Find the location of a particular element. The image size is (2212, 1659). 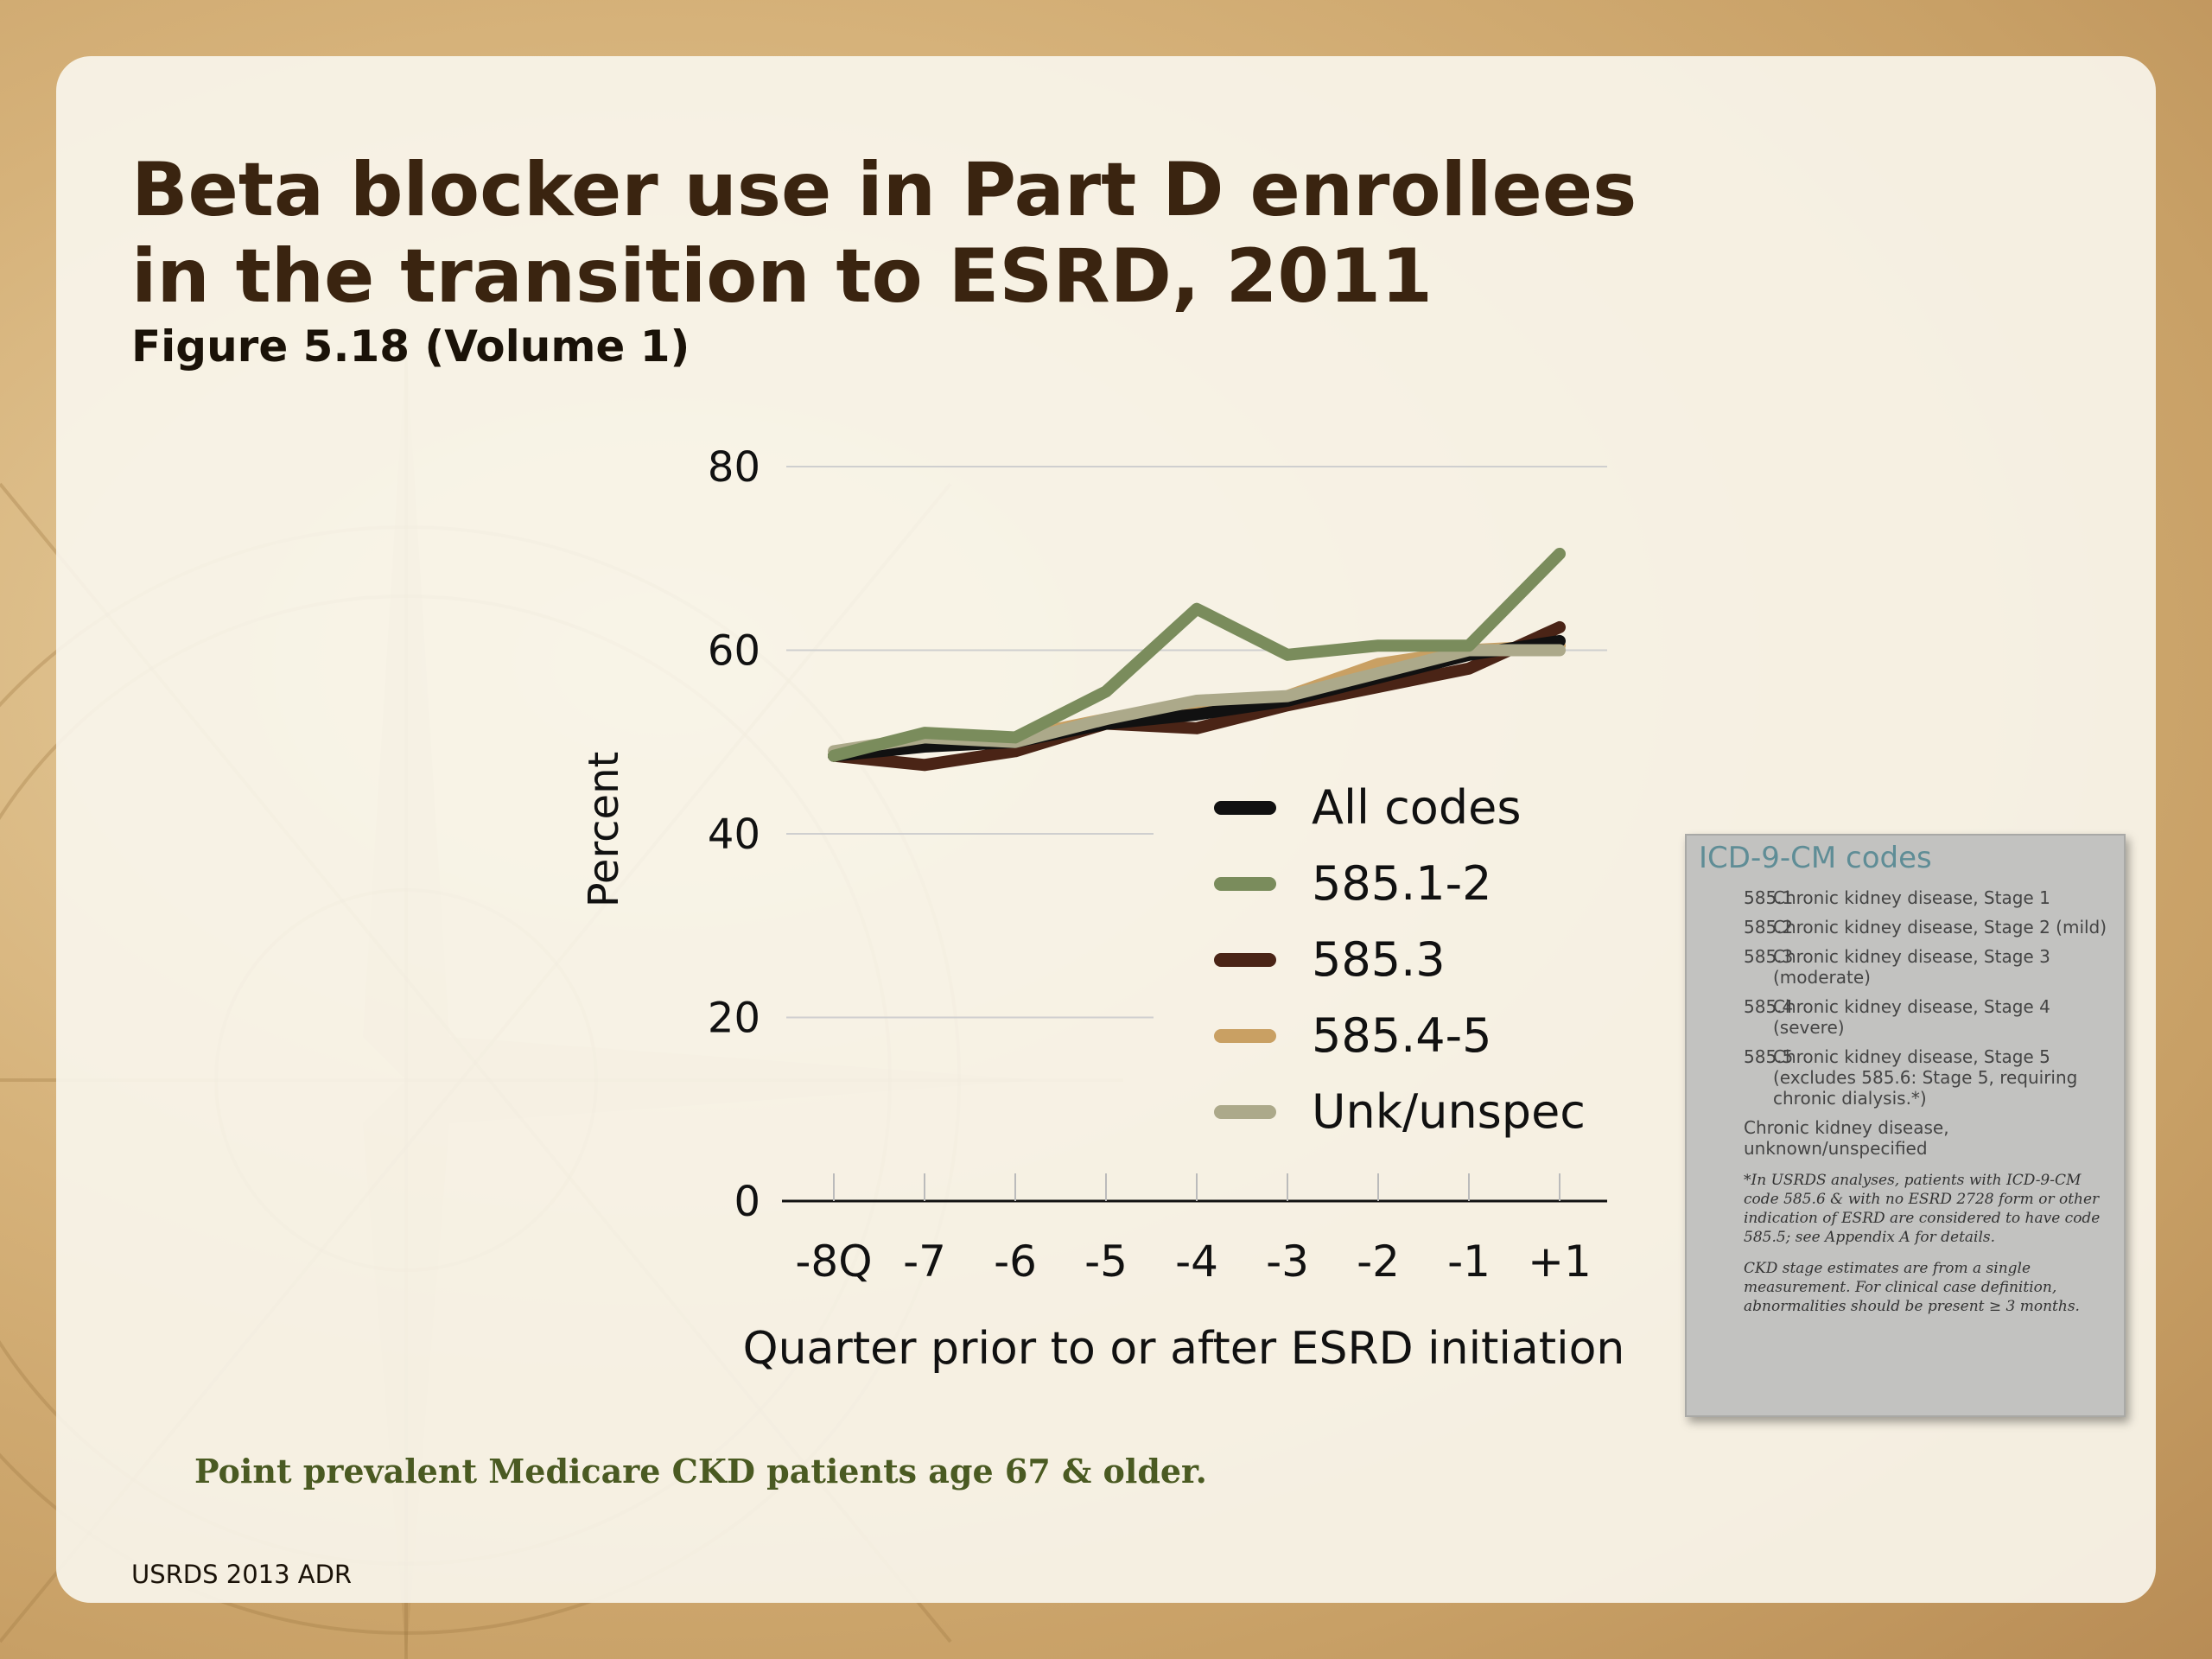

figure-subtitle: Figure 5.18 (Volume 1) is located at coordinates (410, 346).